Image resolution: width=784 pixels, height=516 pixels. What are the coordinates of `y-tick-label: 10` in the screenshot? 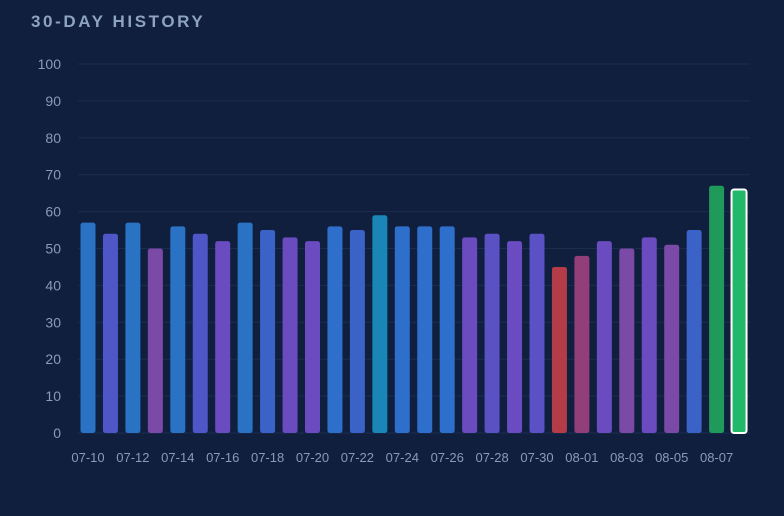 It's located at (53, 396).